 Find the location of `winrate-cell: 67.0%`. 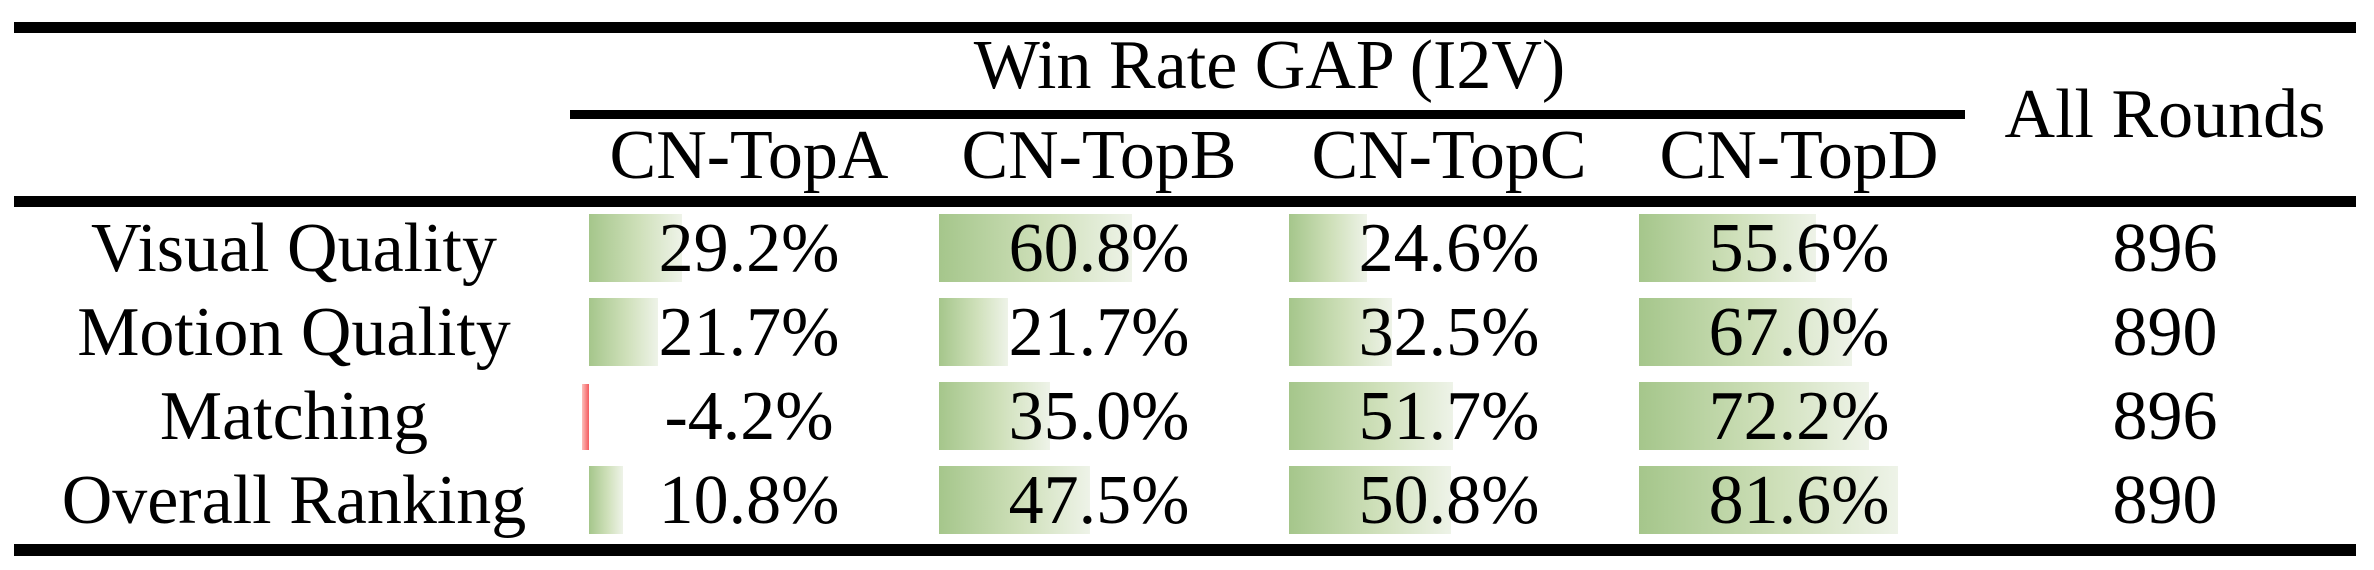

winrate-cell: 67.0% is located at coordinates (1799, 333).